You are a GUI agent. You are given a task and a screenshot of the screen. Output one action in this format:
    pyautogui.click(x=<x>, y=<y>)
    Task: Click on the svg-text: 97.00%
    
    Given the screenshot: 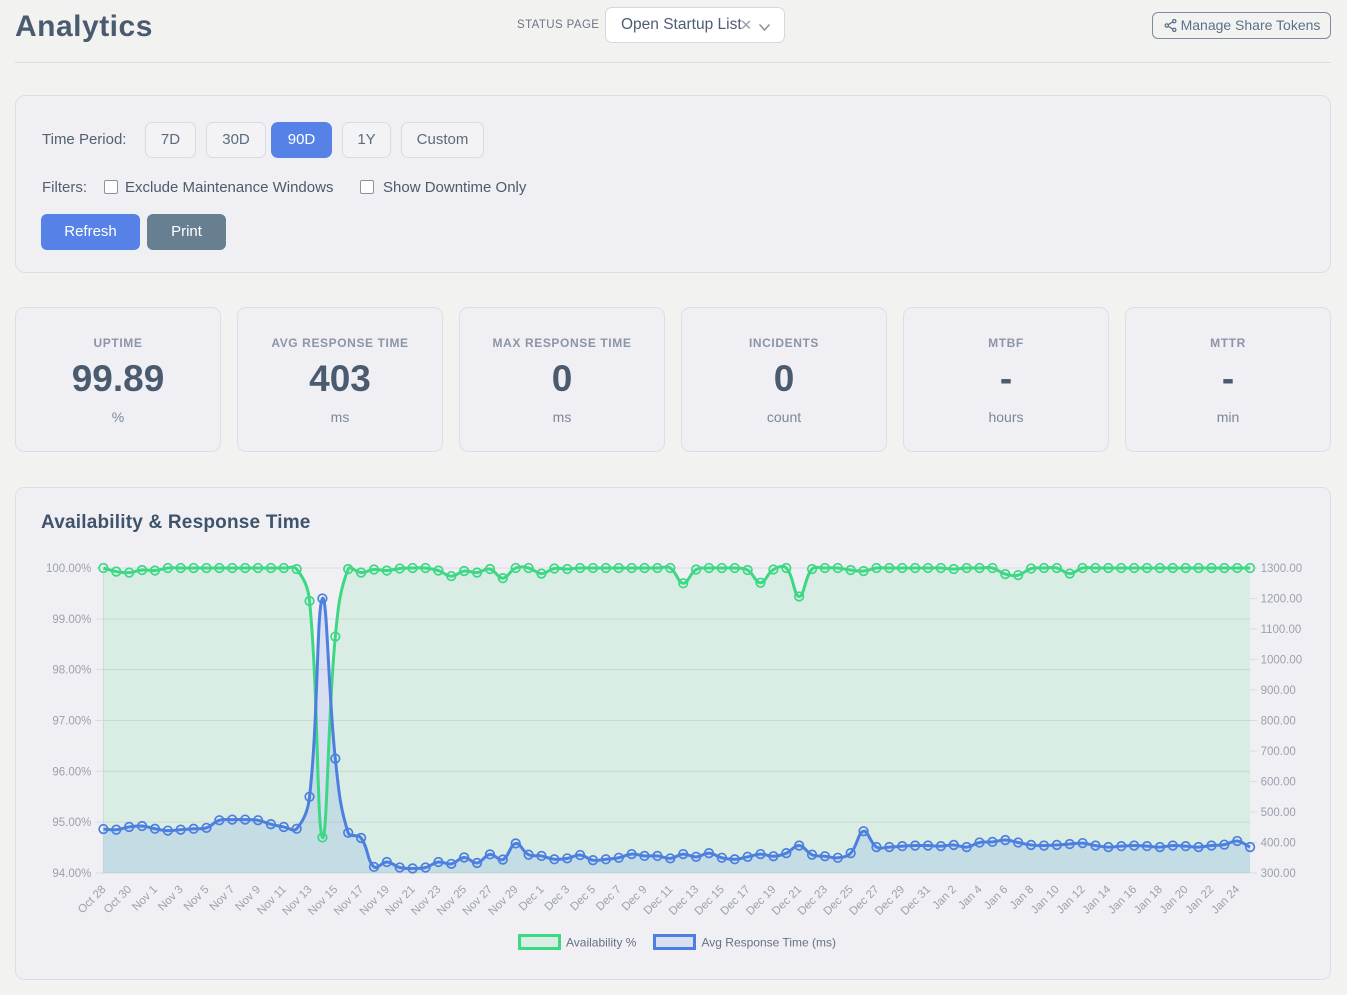 What is the action you would take?
    pyautogui.click(x=71, y=722)
    